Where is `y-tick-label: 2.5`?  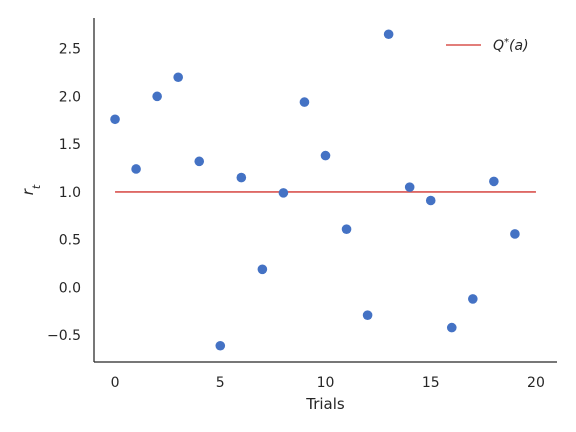 y-tick-label: 2.5 is located at coordinates (70, 50).